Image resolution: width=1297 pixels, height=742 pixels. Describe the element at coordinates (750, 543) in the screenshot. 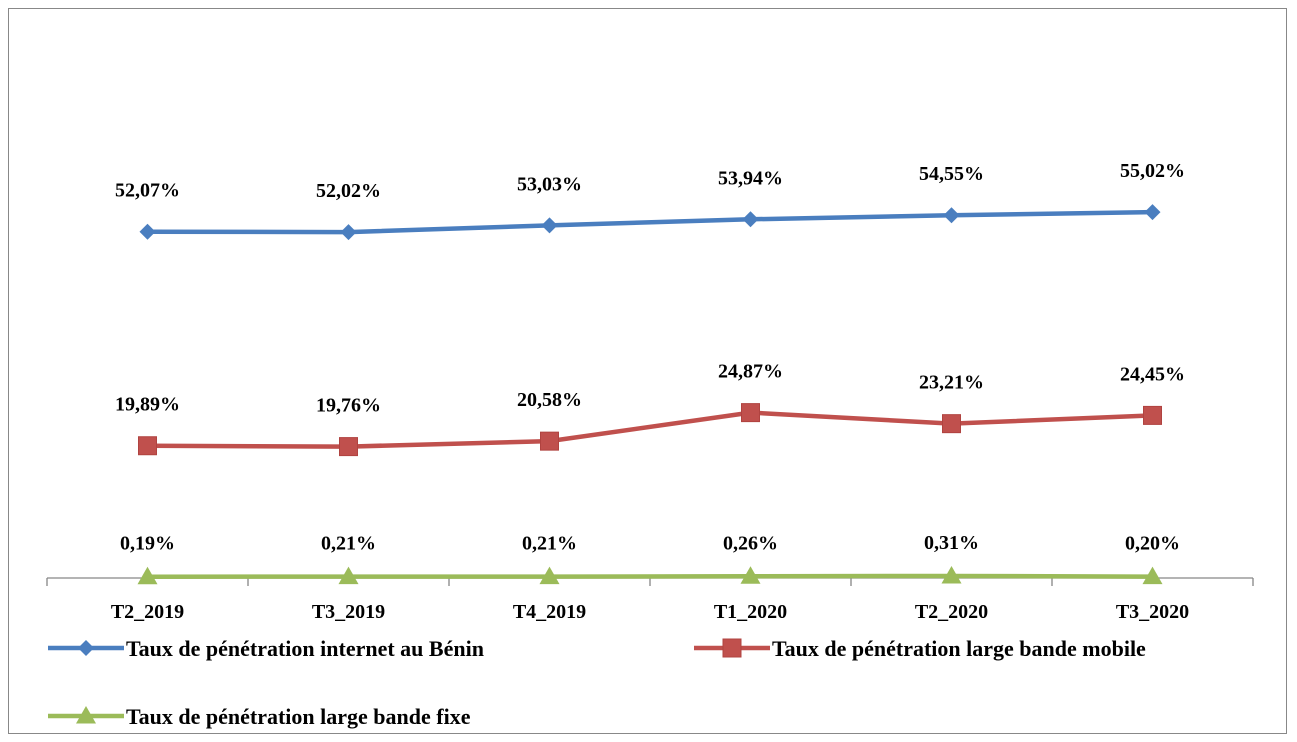

I see `data-label: 0,26%` at that location.